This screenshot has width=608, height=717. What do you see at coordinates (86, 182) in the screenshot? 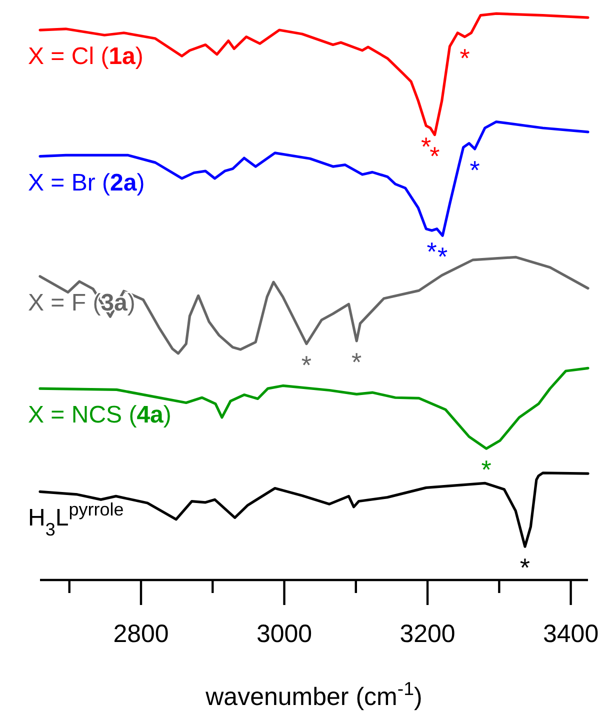
I see `series-label: X = Br (2a)` at bounding box center [86, 182].